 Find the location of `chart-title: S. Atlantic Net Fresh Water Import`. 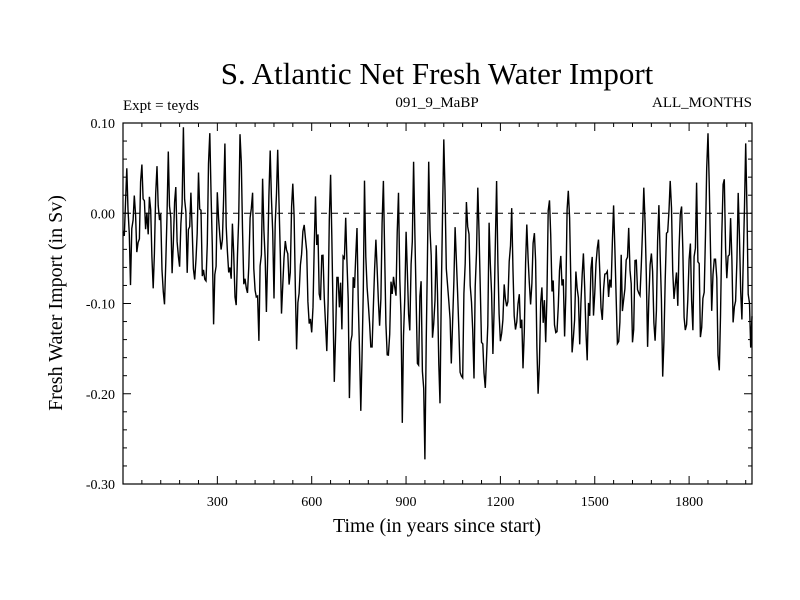

chart-title: S. Atlantic Net Fresh Water Import is located at coordinates (437, 73).